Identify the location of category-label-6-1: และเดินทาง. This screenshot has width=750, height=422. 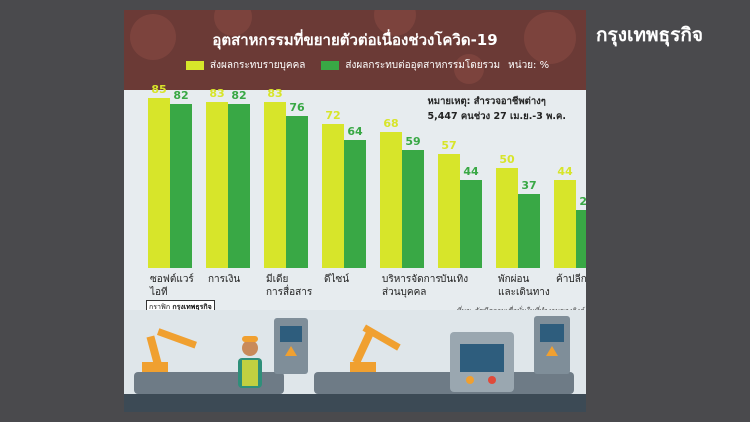
(524, 292).